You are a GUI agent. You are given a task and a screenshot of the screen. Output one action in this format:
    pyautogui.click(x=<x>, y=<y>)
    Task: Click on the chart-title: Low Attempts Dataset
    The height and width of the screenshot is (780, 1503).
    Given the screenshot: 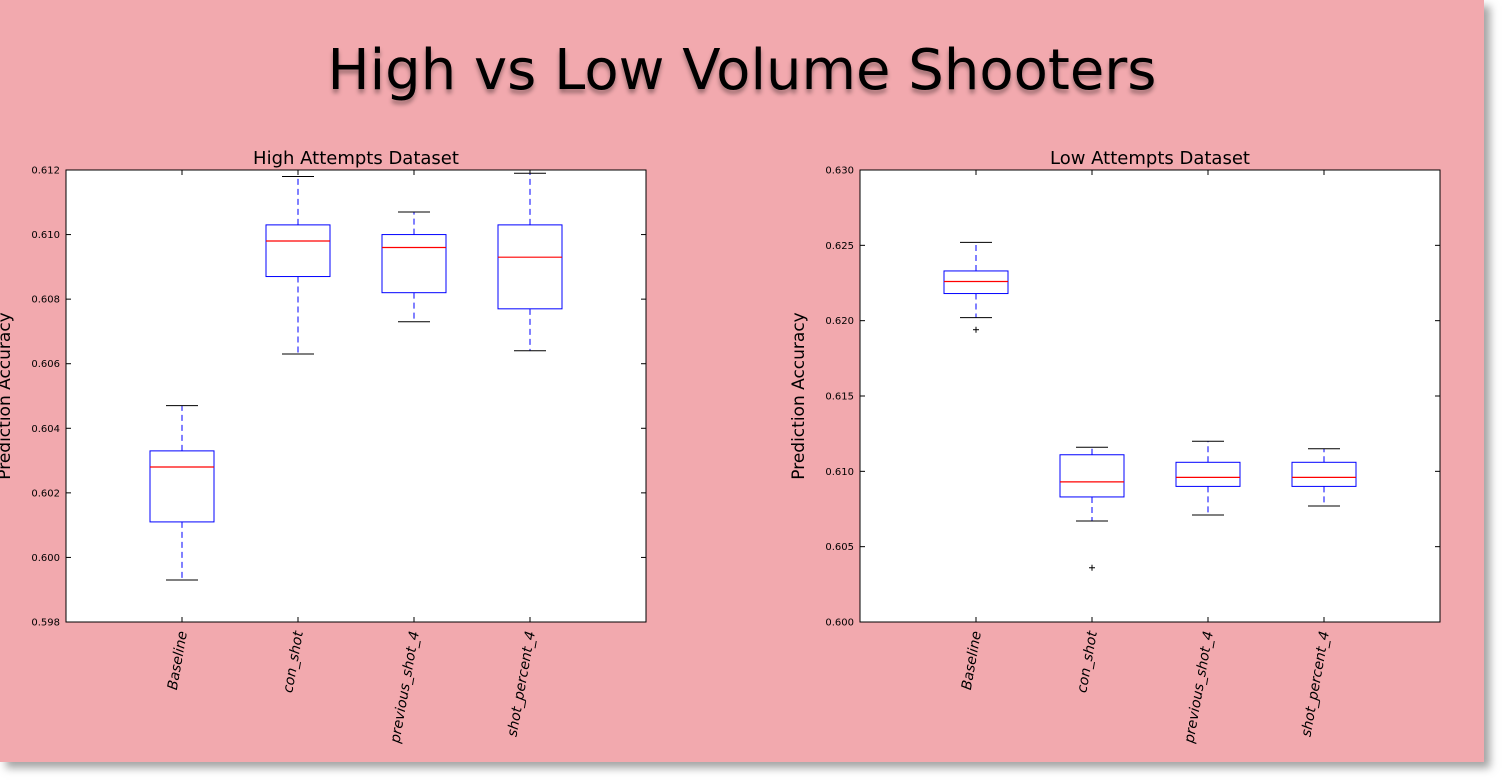 What is the action you would take?
    pyautogui.click(x=1150, y=158)
    